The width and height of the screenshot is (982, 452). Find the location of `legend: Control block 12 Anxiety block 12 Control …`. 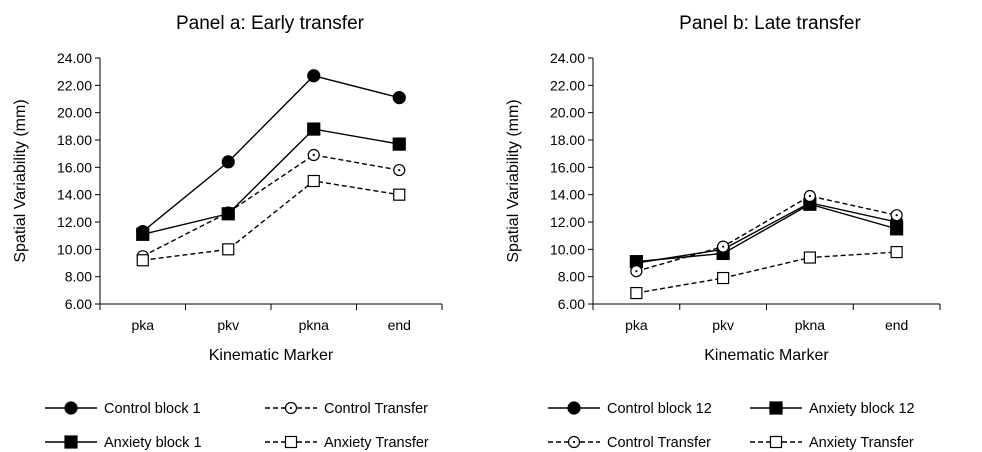

legend: Control block 12 Anxiety block 12 Control … is located at coordinates (731, 426).